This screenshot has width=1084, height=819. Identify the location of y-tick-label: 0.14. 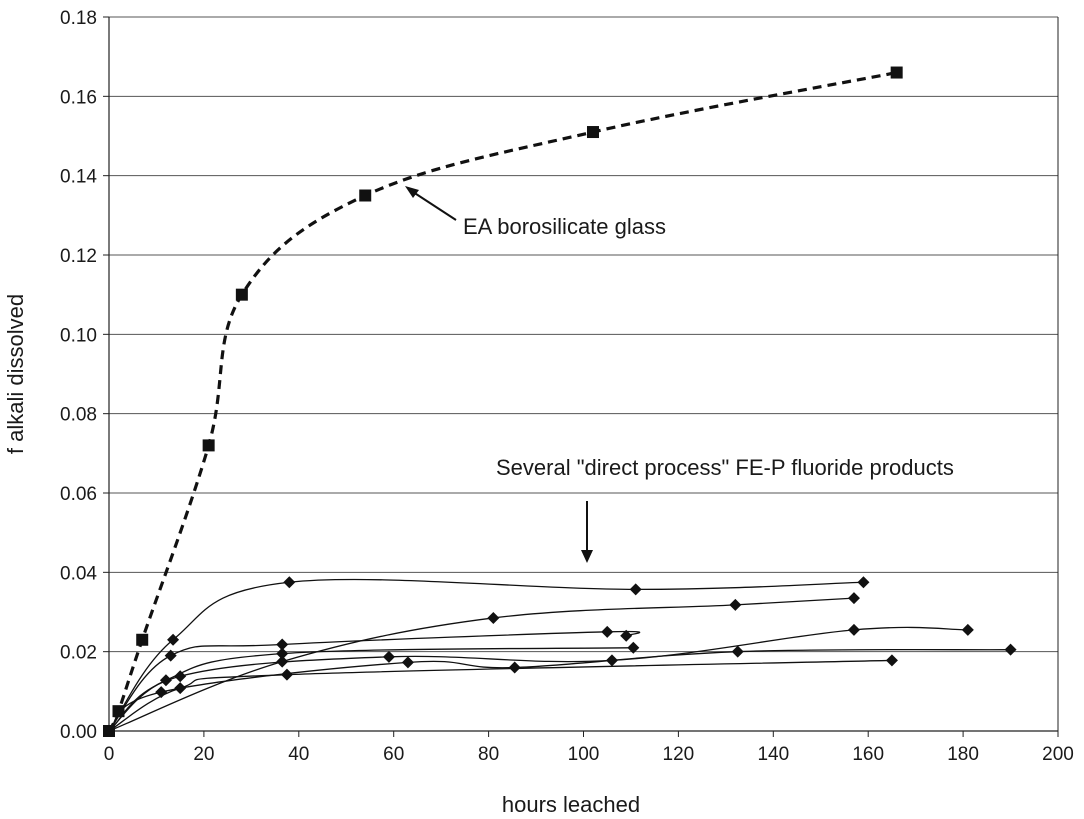
(78, 177).